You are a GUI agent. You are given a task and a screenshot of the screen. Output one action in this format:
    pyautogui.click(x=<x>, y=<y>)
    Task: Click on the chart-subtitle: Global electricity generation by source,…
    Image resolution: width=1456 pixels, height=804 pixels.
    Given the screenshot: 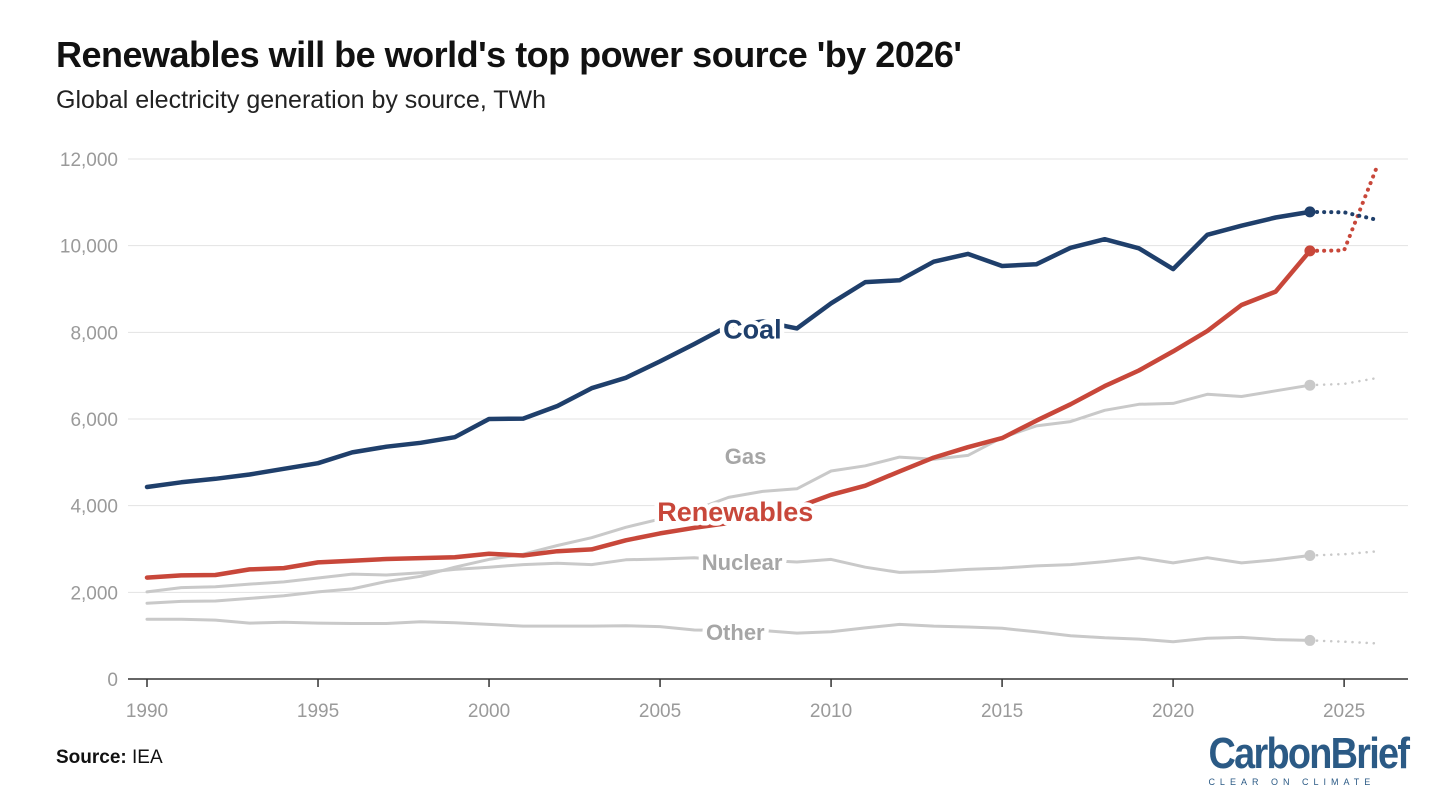 What is the action you would take?
    pyautogui.click(x=301, y=100)
    